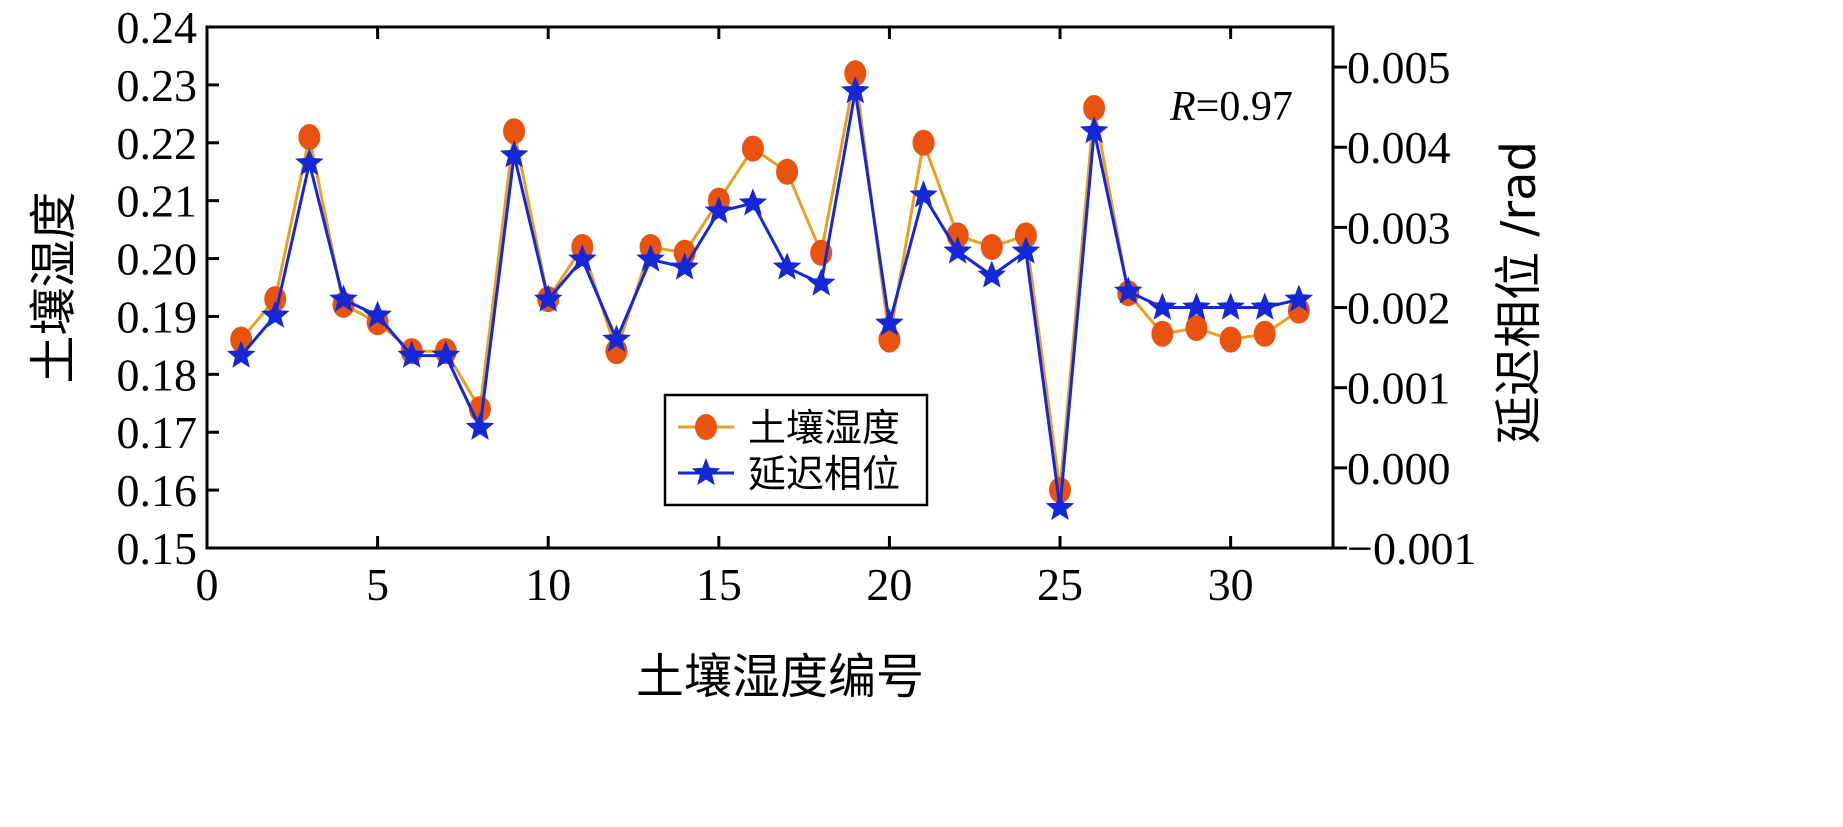 This screenshot has width=1843, height=827. I want to click on y-tick-label: 0.23, so click(157, 85).